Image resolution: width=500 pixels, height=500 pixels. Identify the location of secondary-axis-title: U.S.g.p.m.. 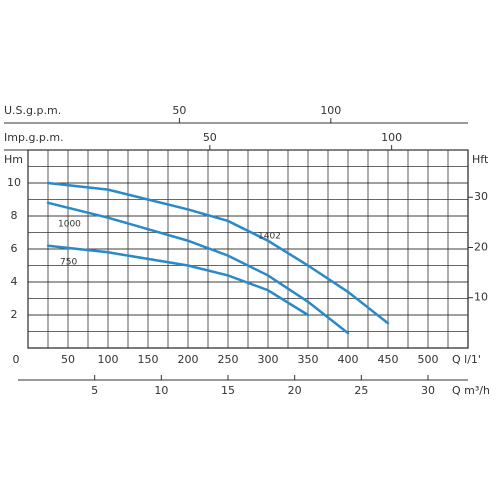
(32, 110).